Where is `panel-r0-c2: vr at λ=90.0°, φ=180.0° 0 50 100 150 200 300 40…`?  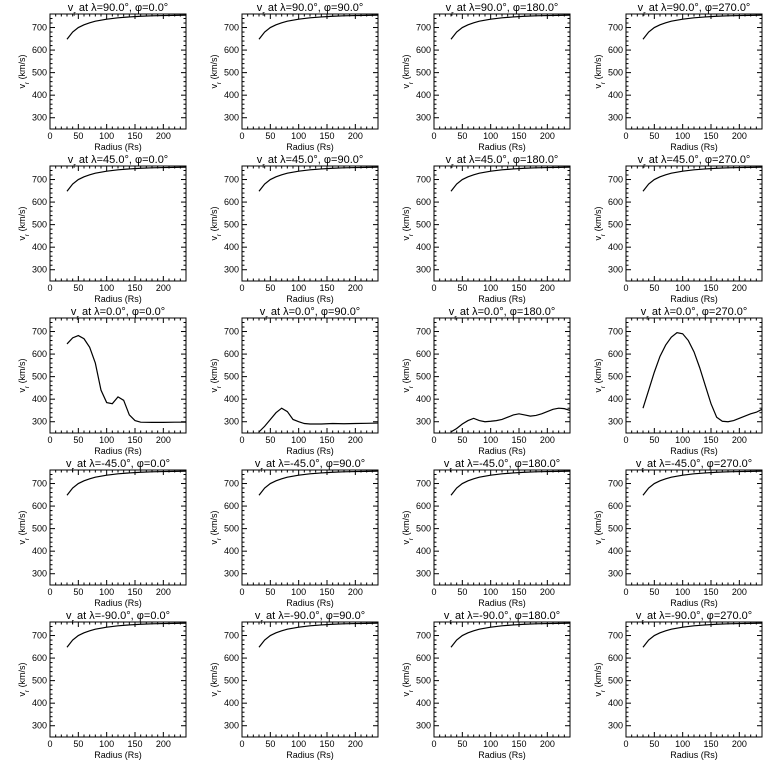
panel-r0-c2: vr at λ=90.0°, φ=180.0° 0 50 100 150 200 300 40… is located at coordinates (486, 77).